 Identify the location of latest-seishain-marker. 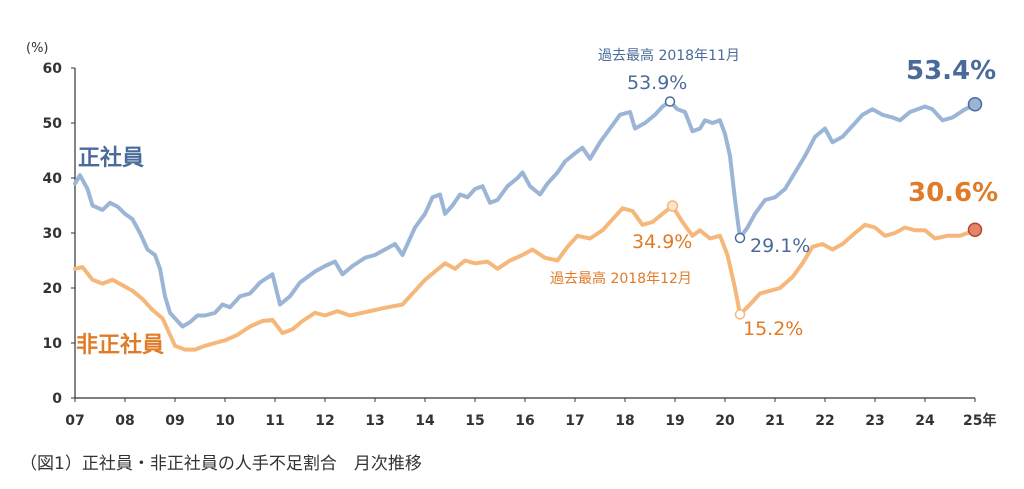
(975, 104).